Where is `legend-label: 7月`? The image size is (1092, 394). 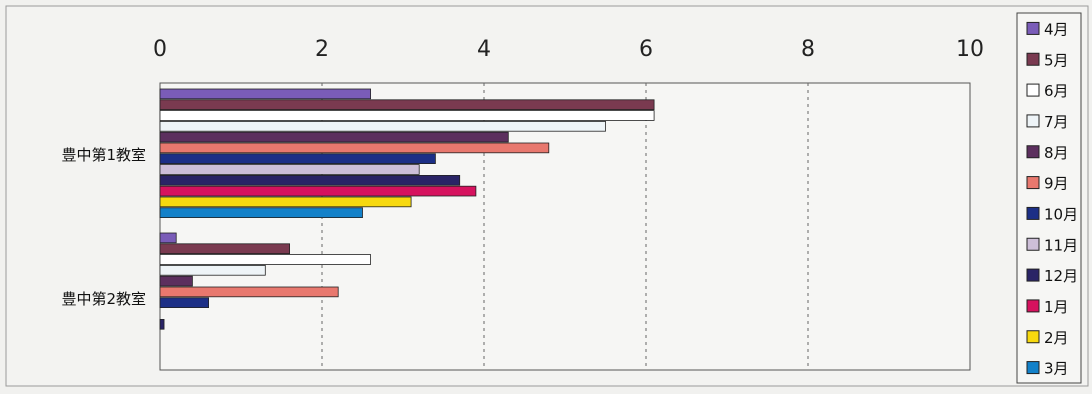
legend-label: 7月 is located at coordinates (1056, 122).